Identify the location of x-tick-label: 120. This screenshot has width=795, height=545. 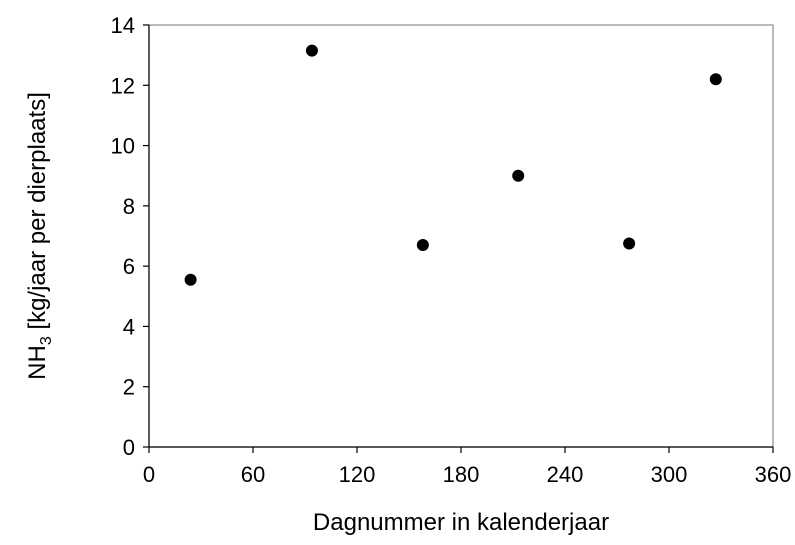
(357, 474).